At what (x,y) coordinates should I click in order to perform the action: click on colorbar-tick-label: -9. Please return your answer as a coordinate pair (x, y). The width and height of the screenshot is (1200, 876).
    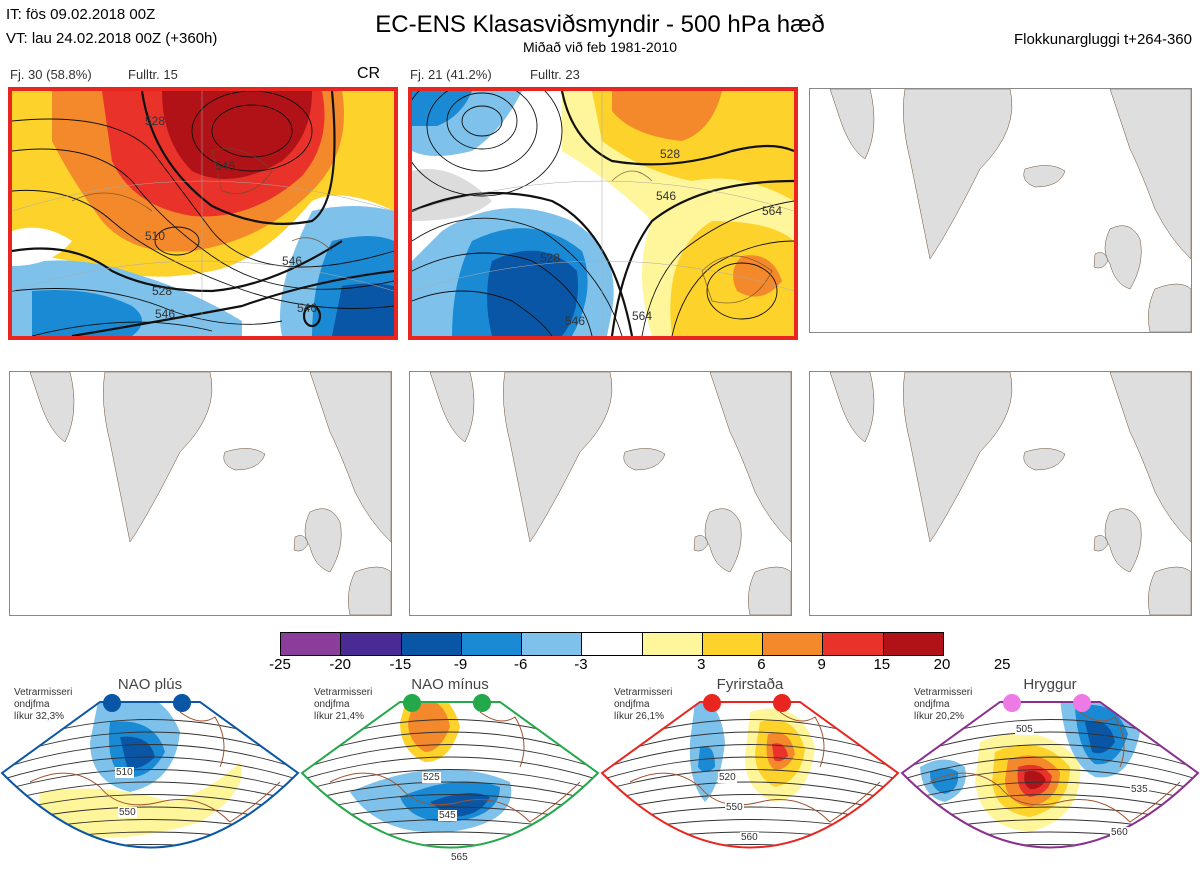
    Looking at the image, I should click on (460, 664).